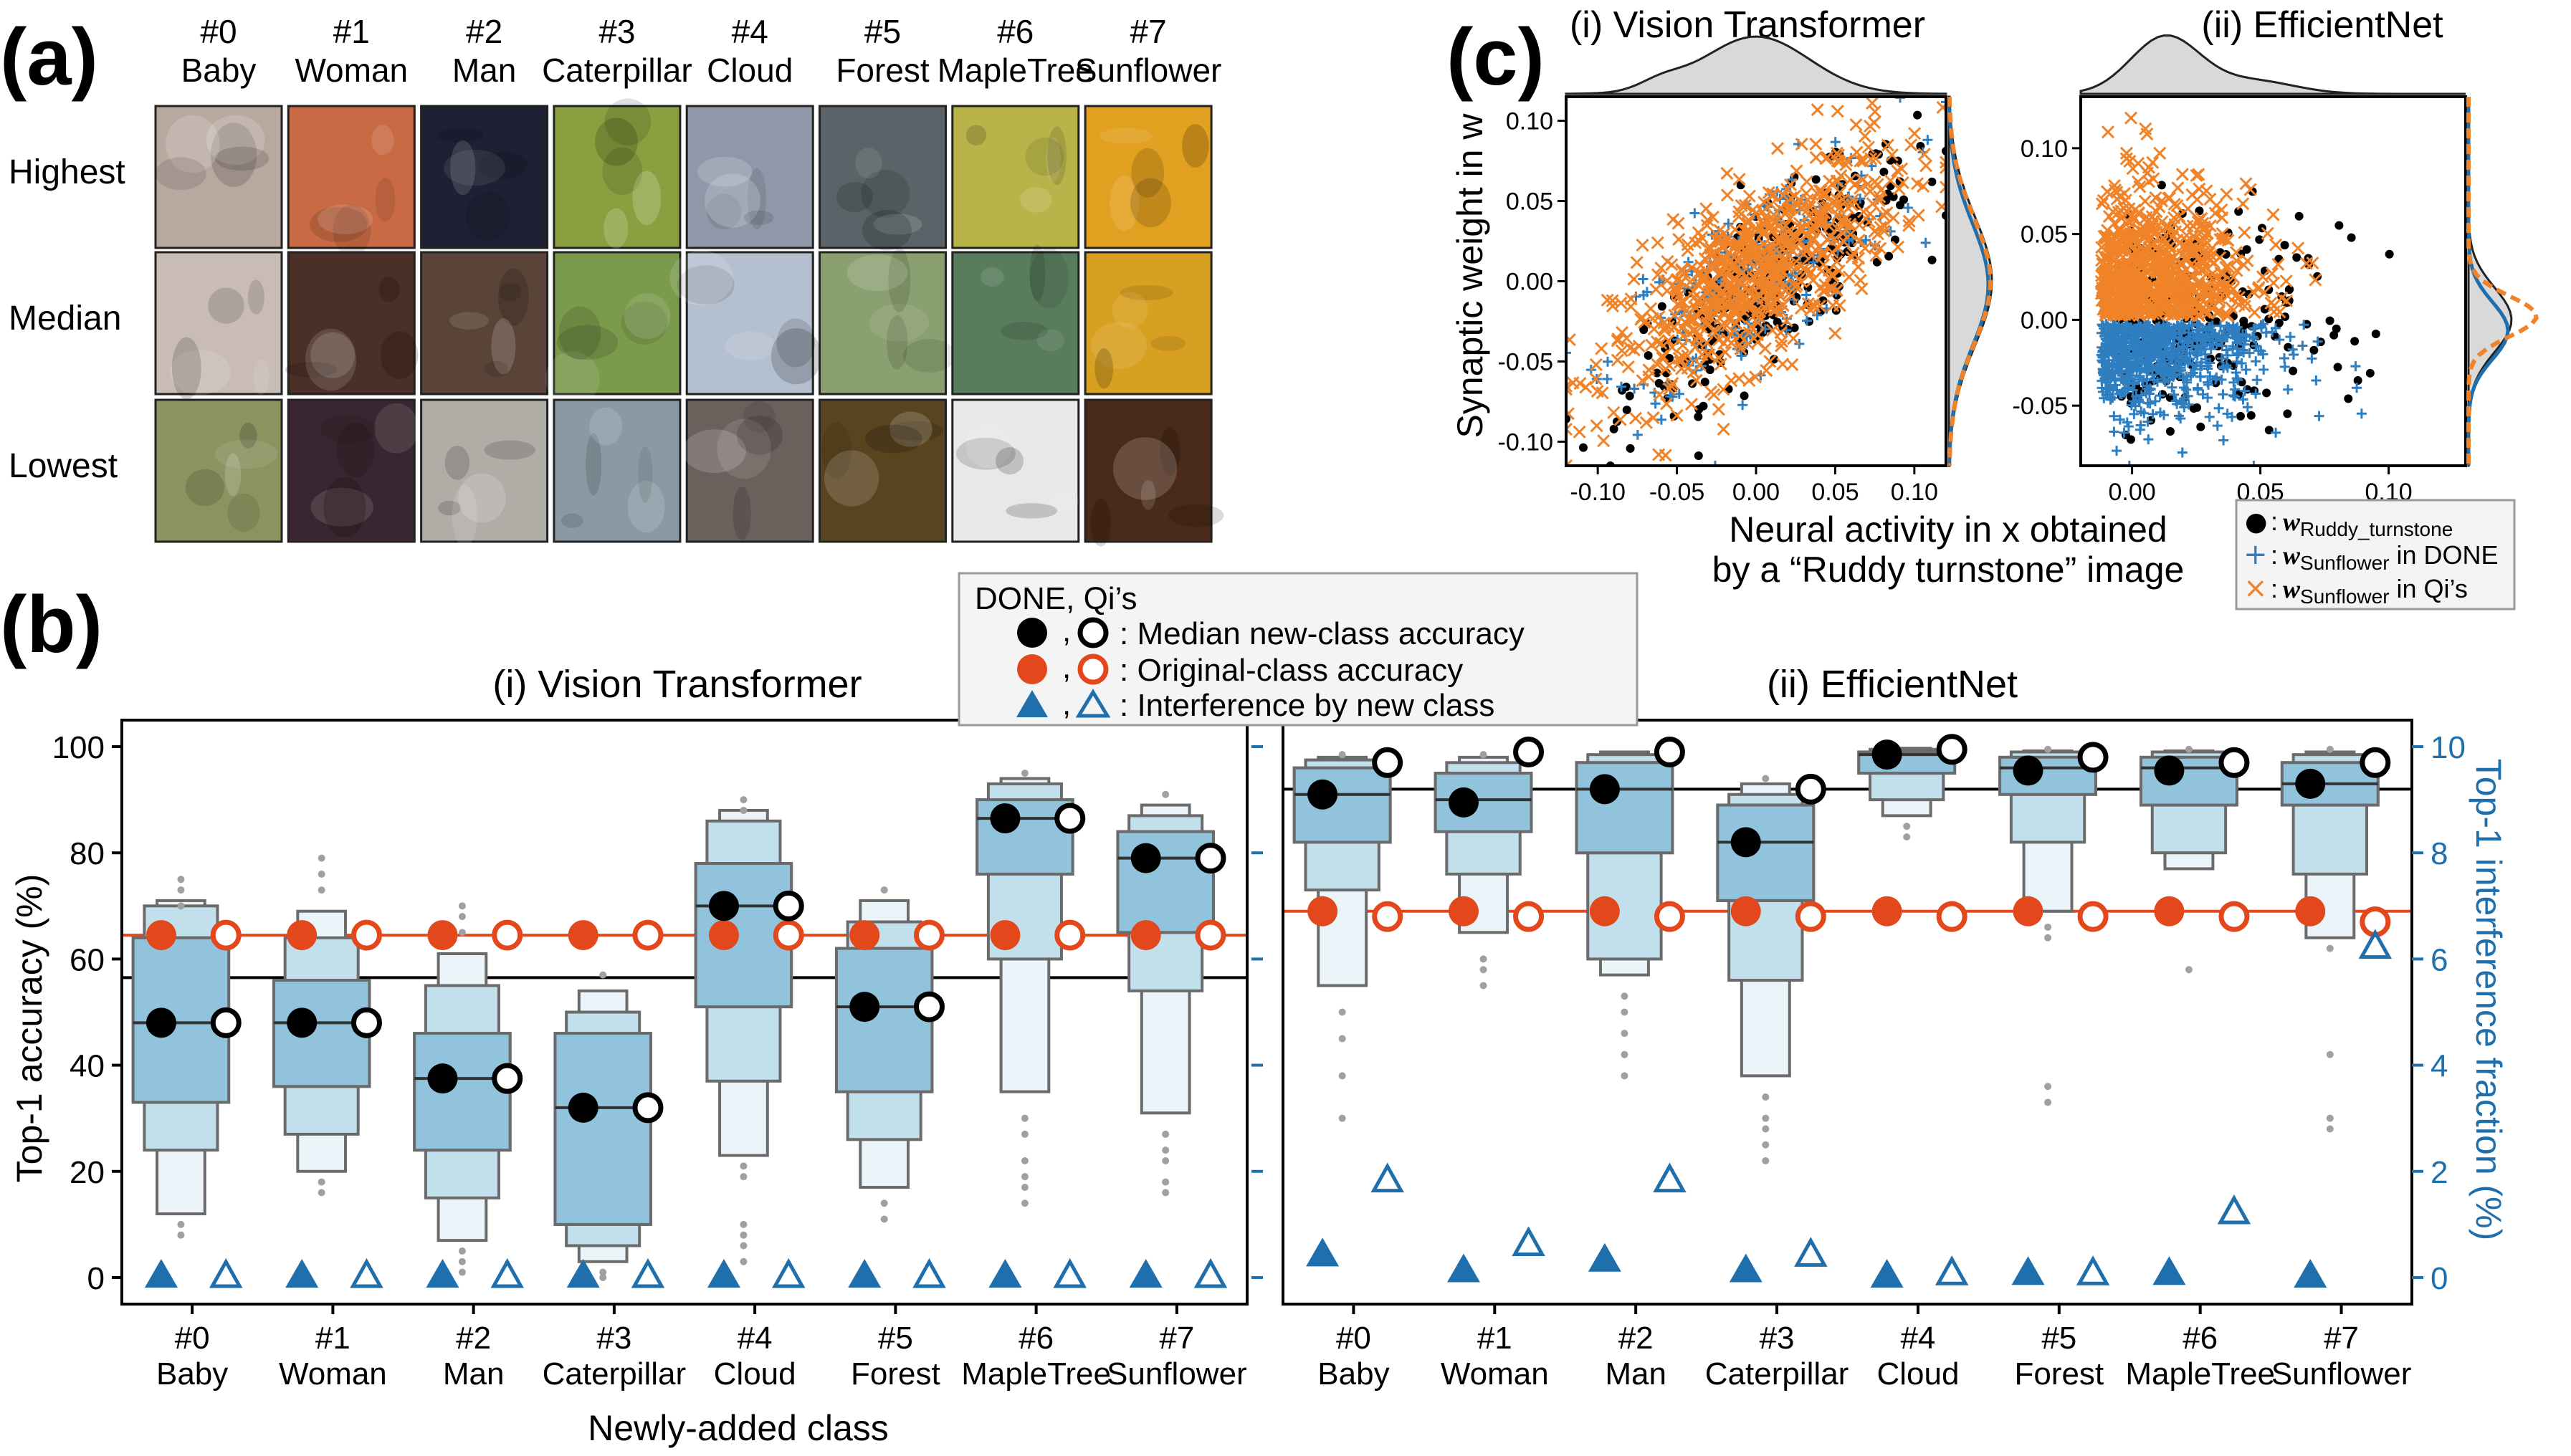 The width and height of the screenshot is (2571, 1456). I want to click on x-tick-label-number: #2, so click(1636, 1338).